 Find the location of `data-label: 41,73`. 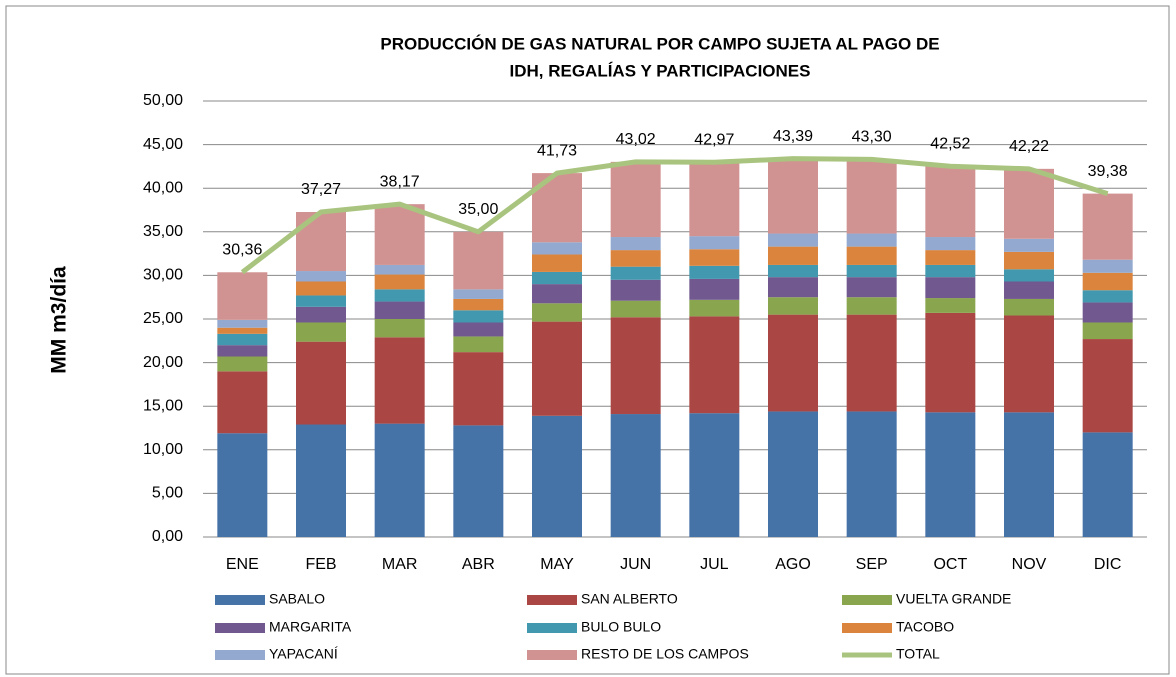

data-label: 41,73 is located at coordinates (557, 150).